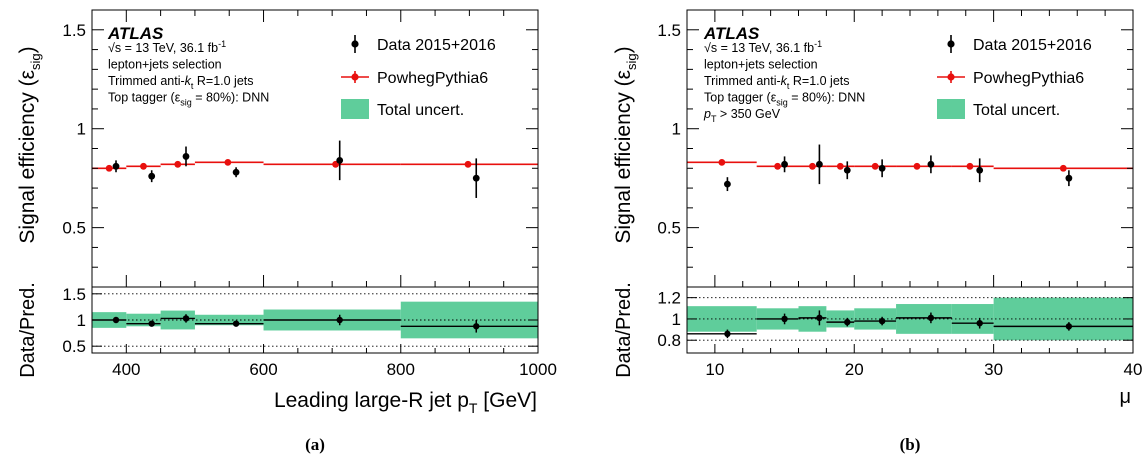 This screenshot has height=461, width=1146. Describe the element at coordinates (669, 298) in the screenshot. I see `y-tick-label: 1.2` at that location.